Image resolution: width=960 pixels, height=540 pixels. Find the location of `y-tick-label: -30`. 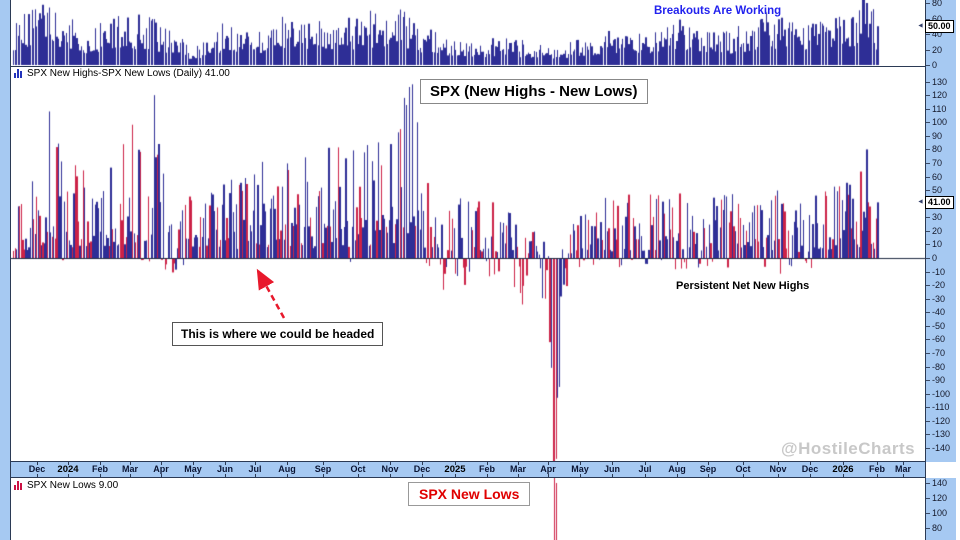

y-tick-label: -30 is located at coordinates (939, 298).